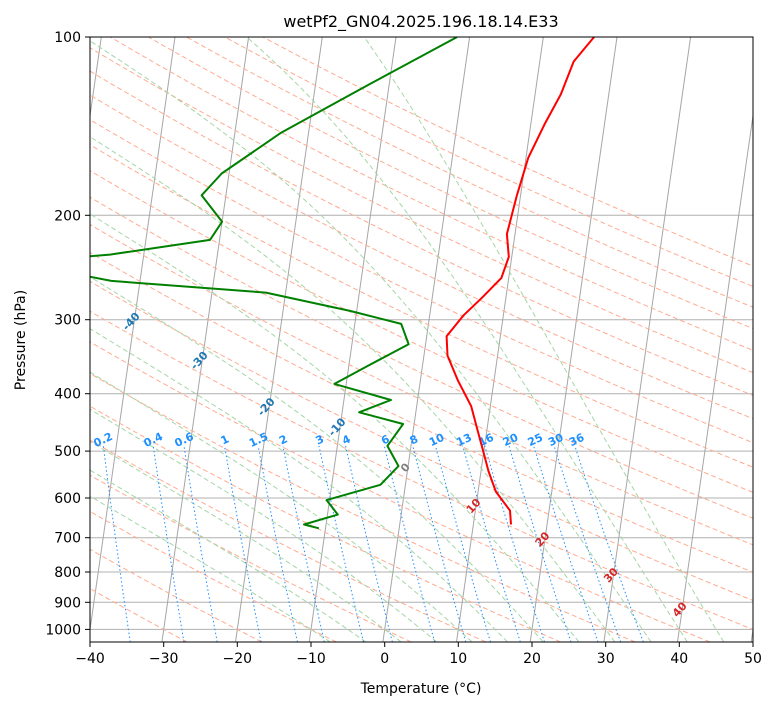  What do you see at coordinates (320, 439) in the screenshot?
I see `mixing-ratio-label: 3` at bounding box center [320, 439].